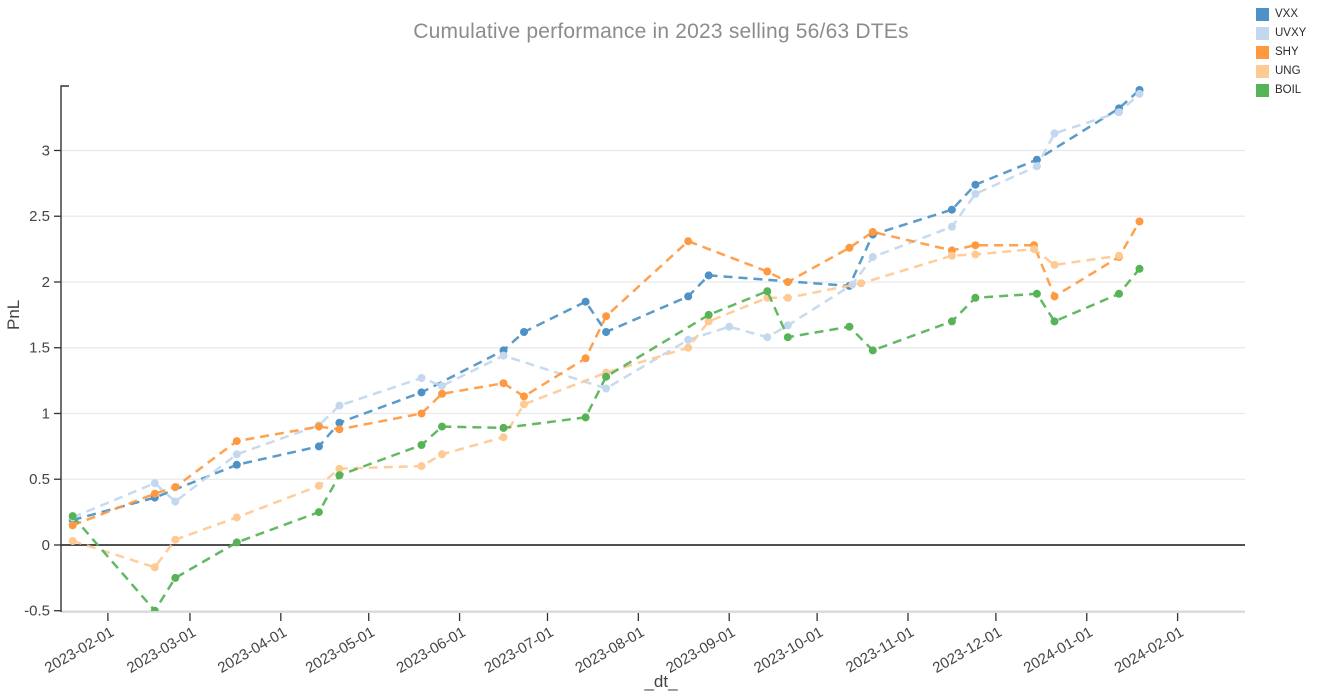 This screenshot has width=1322, height=696. I want to click on legend-item-VXX: VXX, so click(1287, 14).